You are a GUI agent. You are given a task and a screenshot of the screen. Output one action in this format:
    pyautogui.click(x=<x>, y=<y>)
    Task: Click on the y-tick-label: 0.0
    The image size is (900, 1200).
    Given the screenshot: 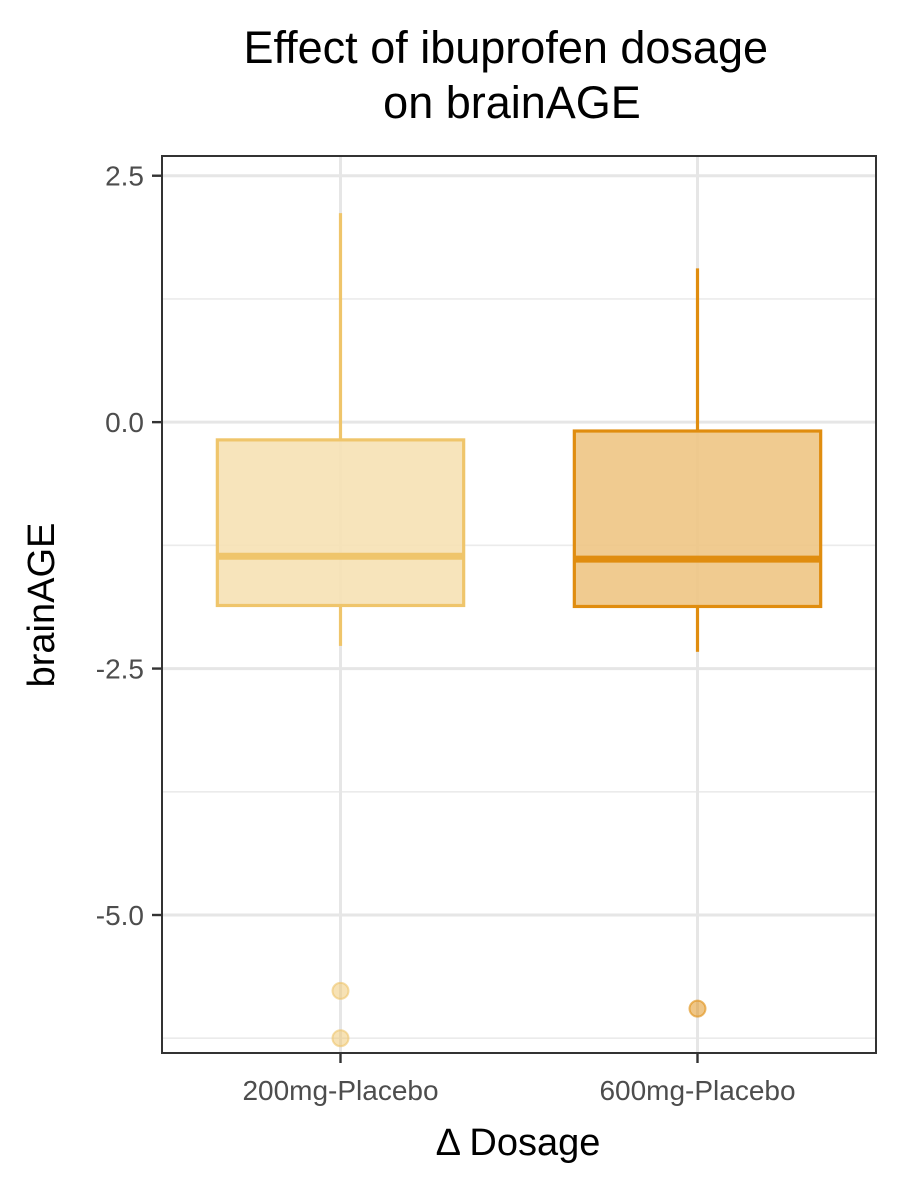 What is the action you would take?
    pyautogui.click(x=124, y=422)
    